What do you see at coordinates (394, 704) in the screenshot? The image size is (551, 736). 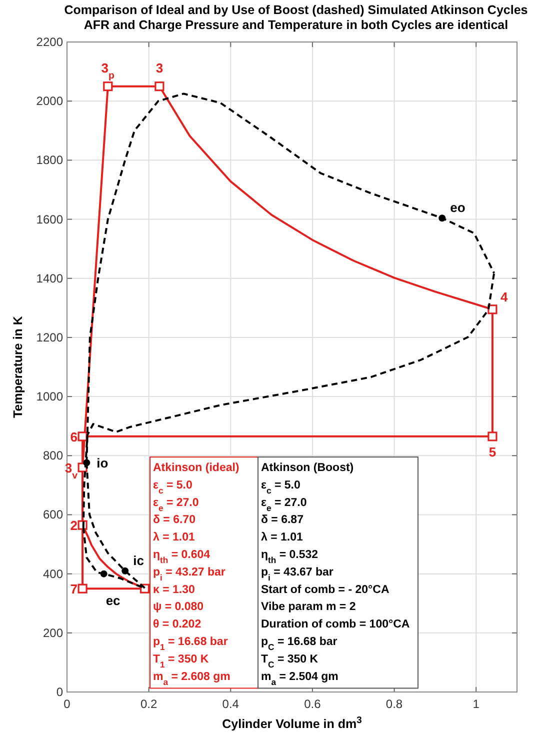 I see `x-tick-label: 0.8` at bounding box center [394, 704].